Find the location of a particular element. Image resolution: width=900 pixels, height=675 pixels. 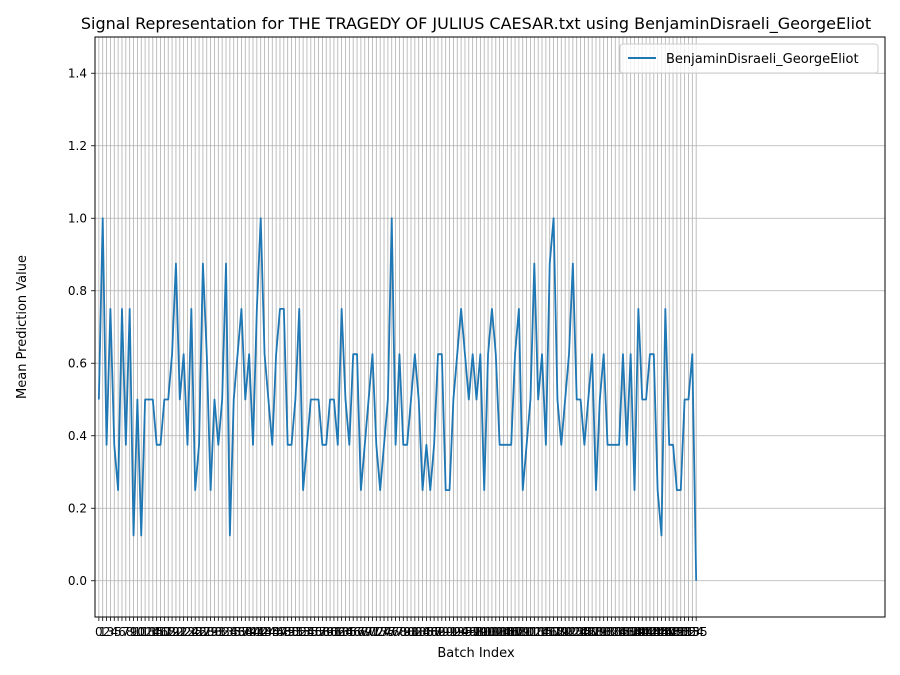

x-tick-label: 35 is located at coordinates (233, 632).